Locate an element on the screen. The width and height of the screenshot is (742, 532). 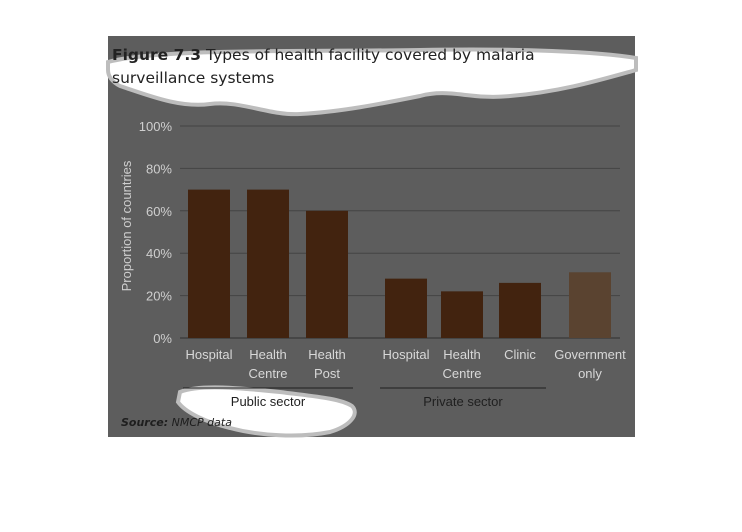
y-tick-label: 0% is located at coordinates (162, 338).